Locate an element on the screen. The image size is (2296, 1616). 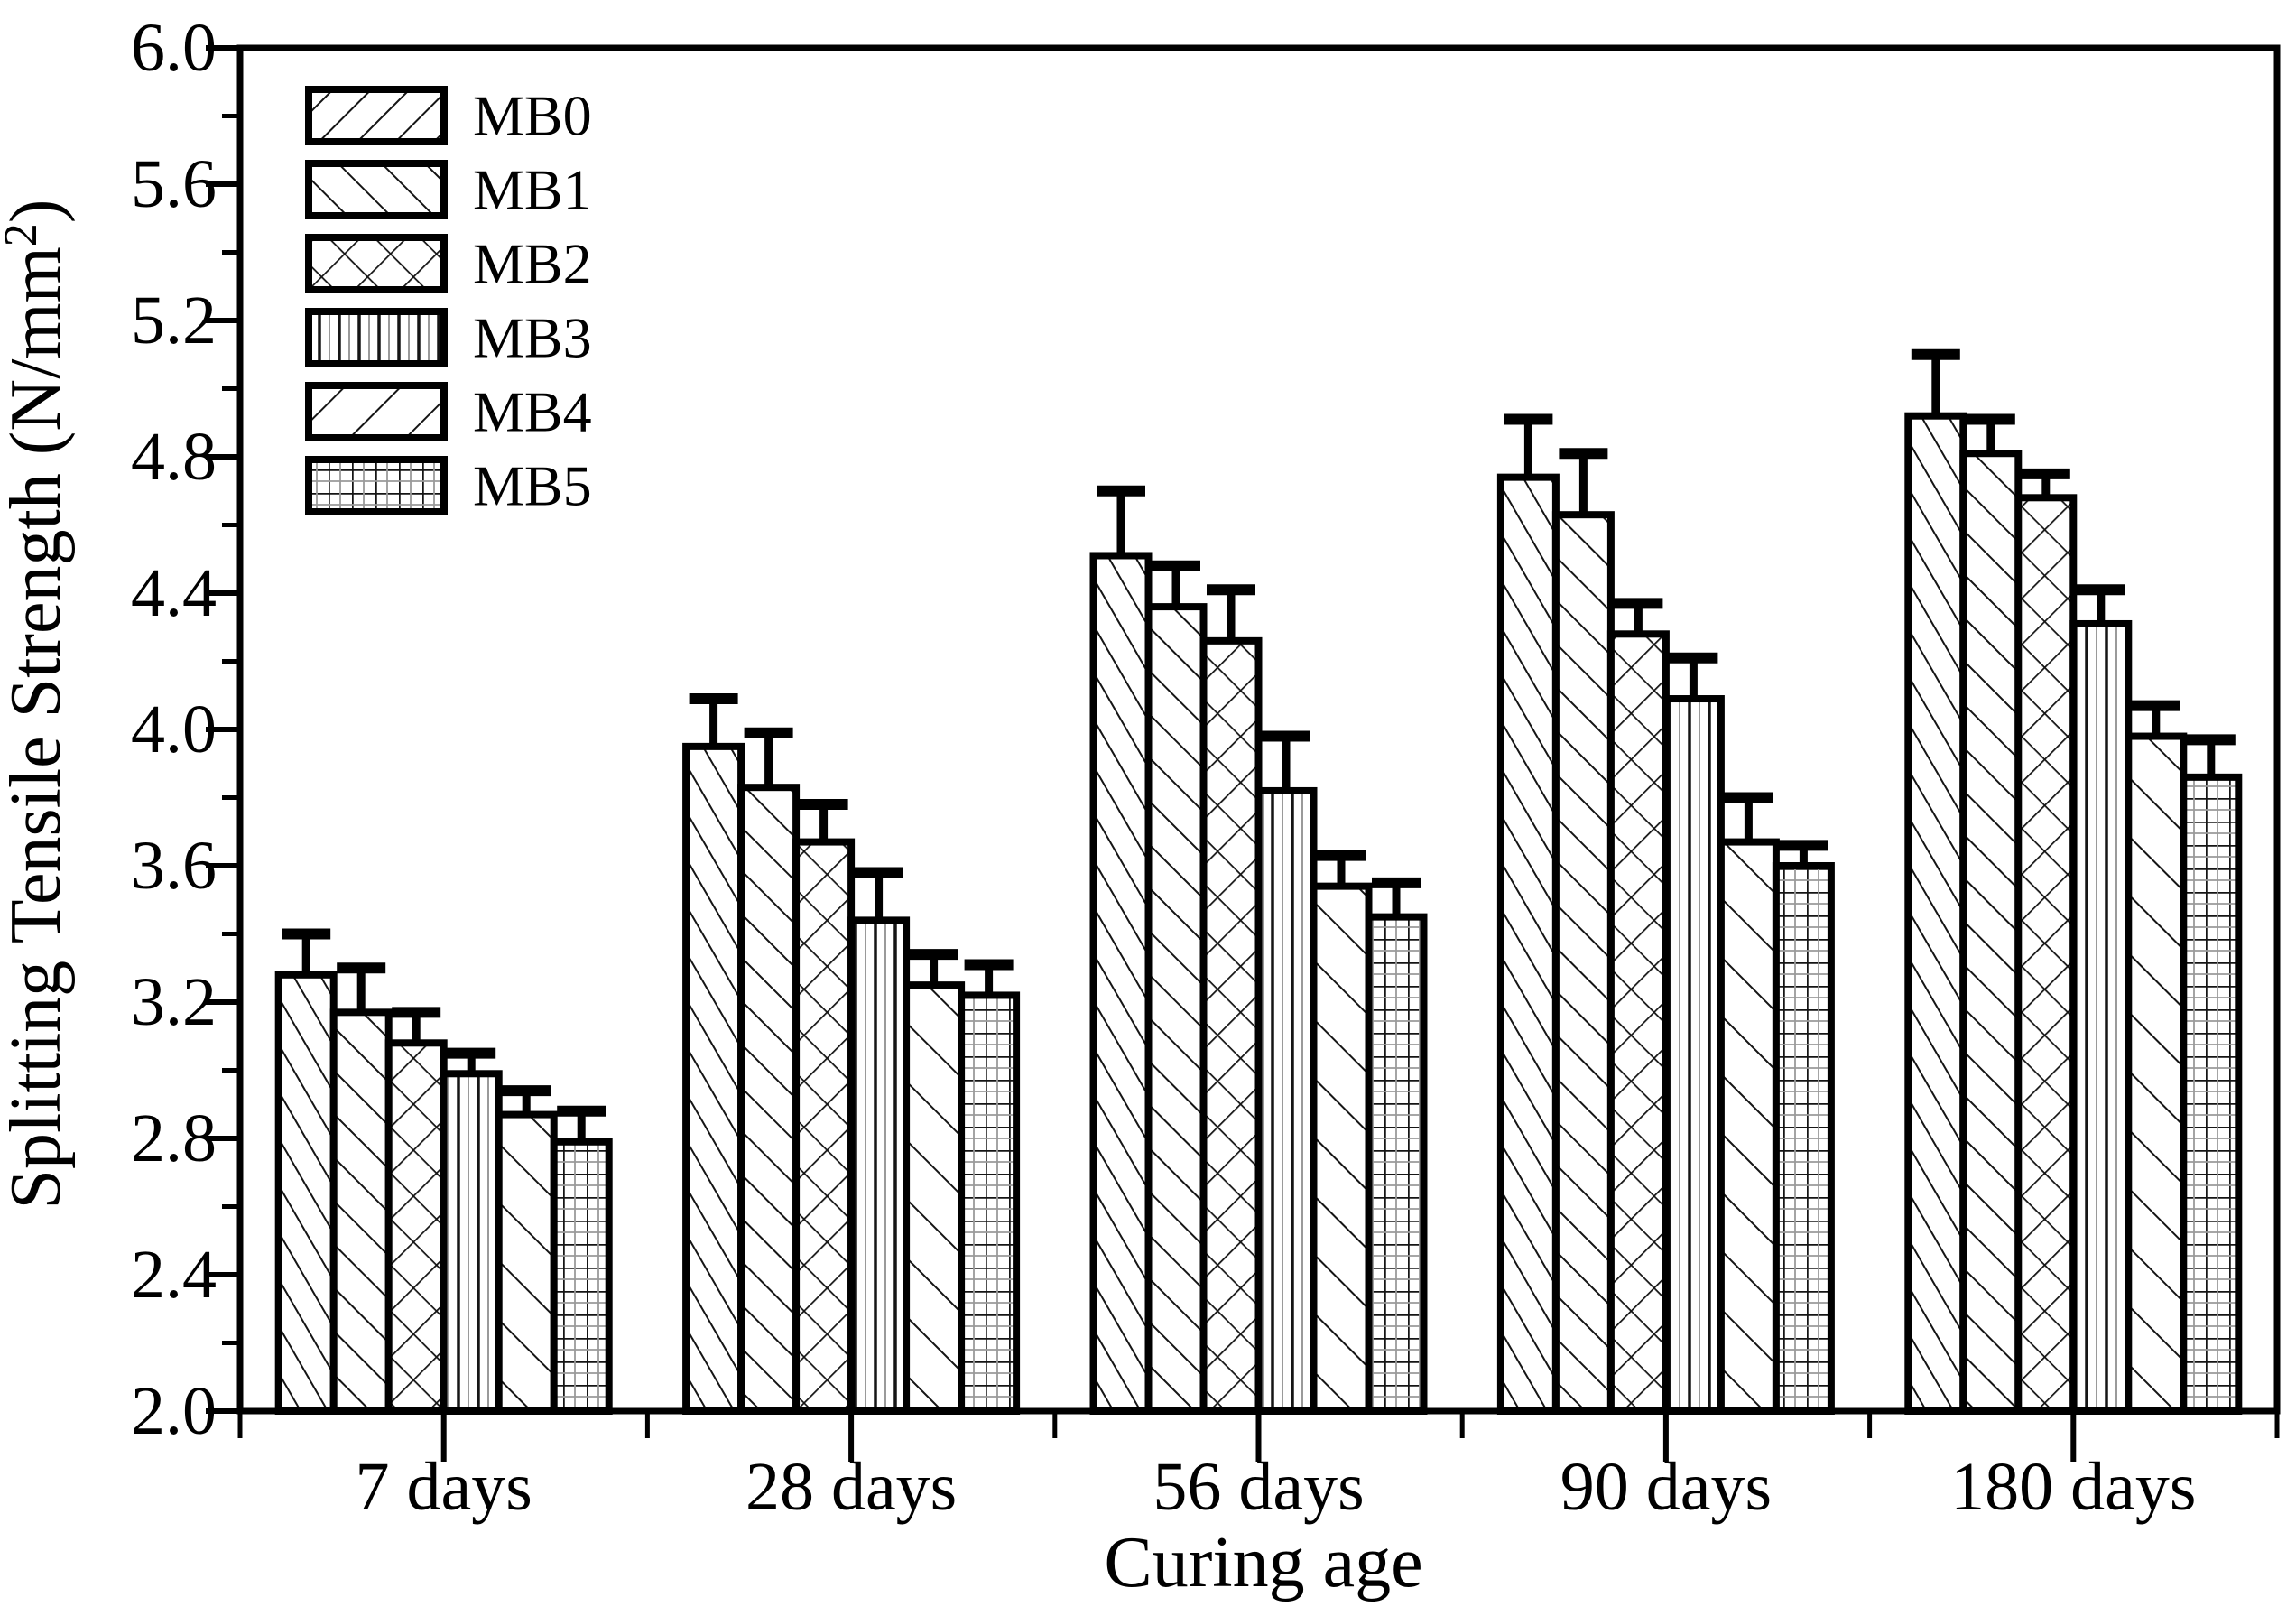
bar-group-MB5-180days is located at coordinates (2211, 1074).